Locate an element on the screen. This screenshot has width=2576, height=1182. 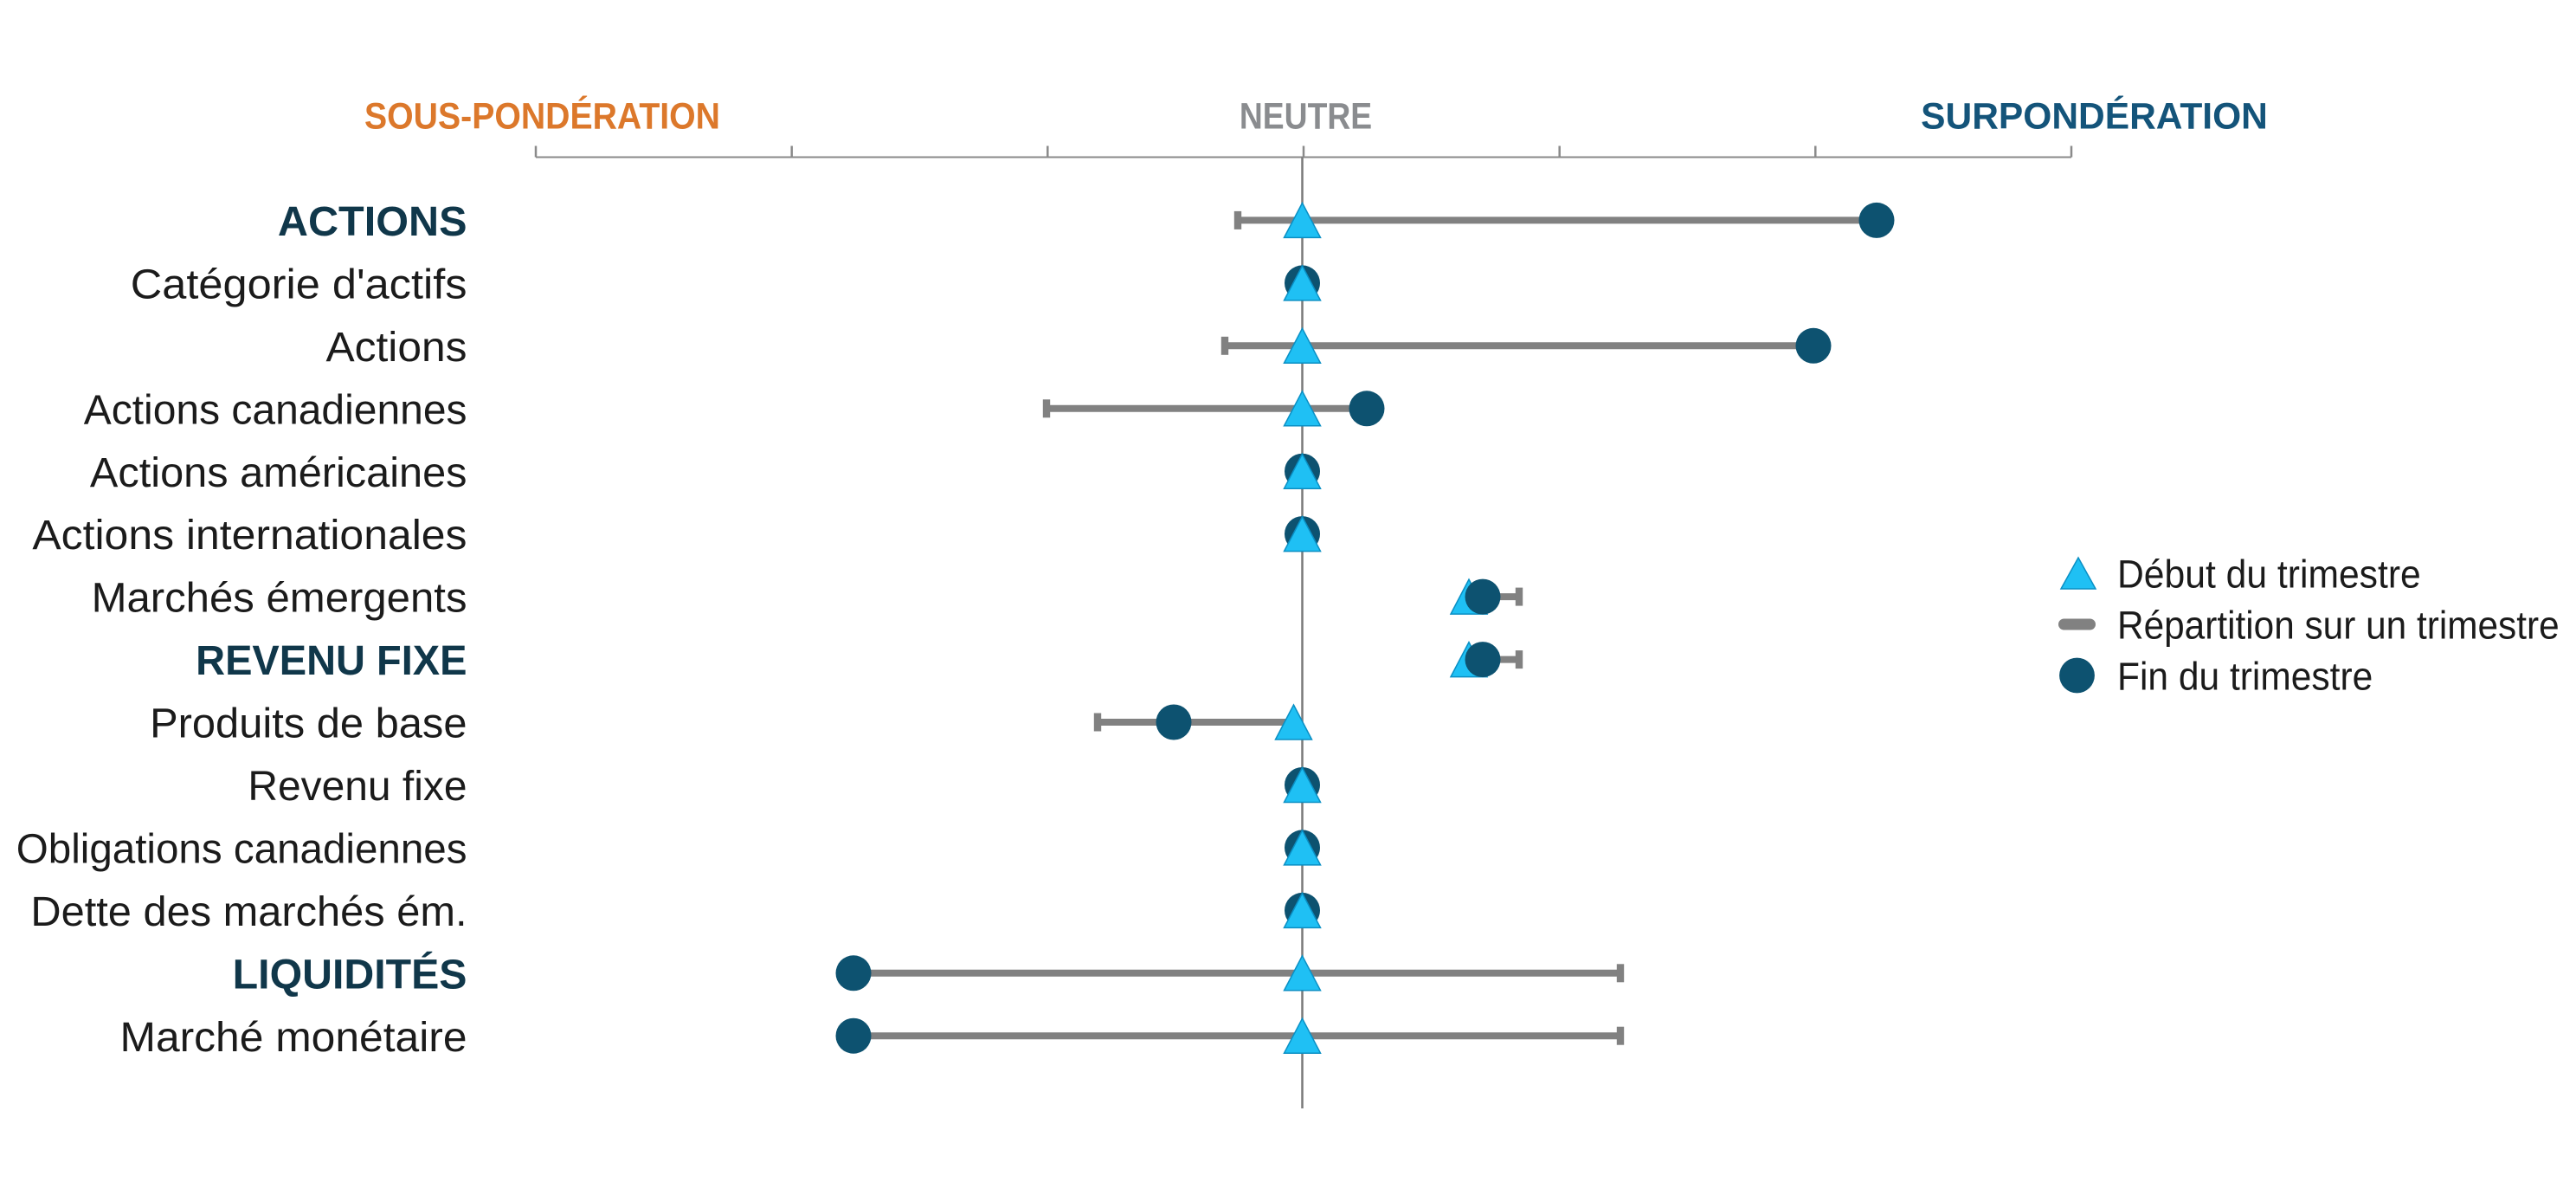
svg-text: Marchés émergents is located at coordinates (279, 599).